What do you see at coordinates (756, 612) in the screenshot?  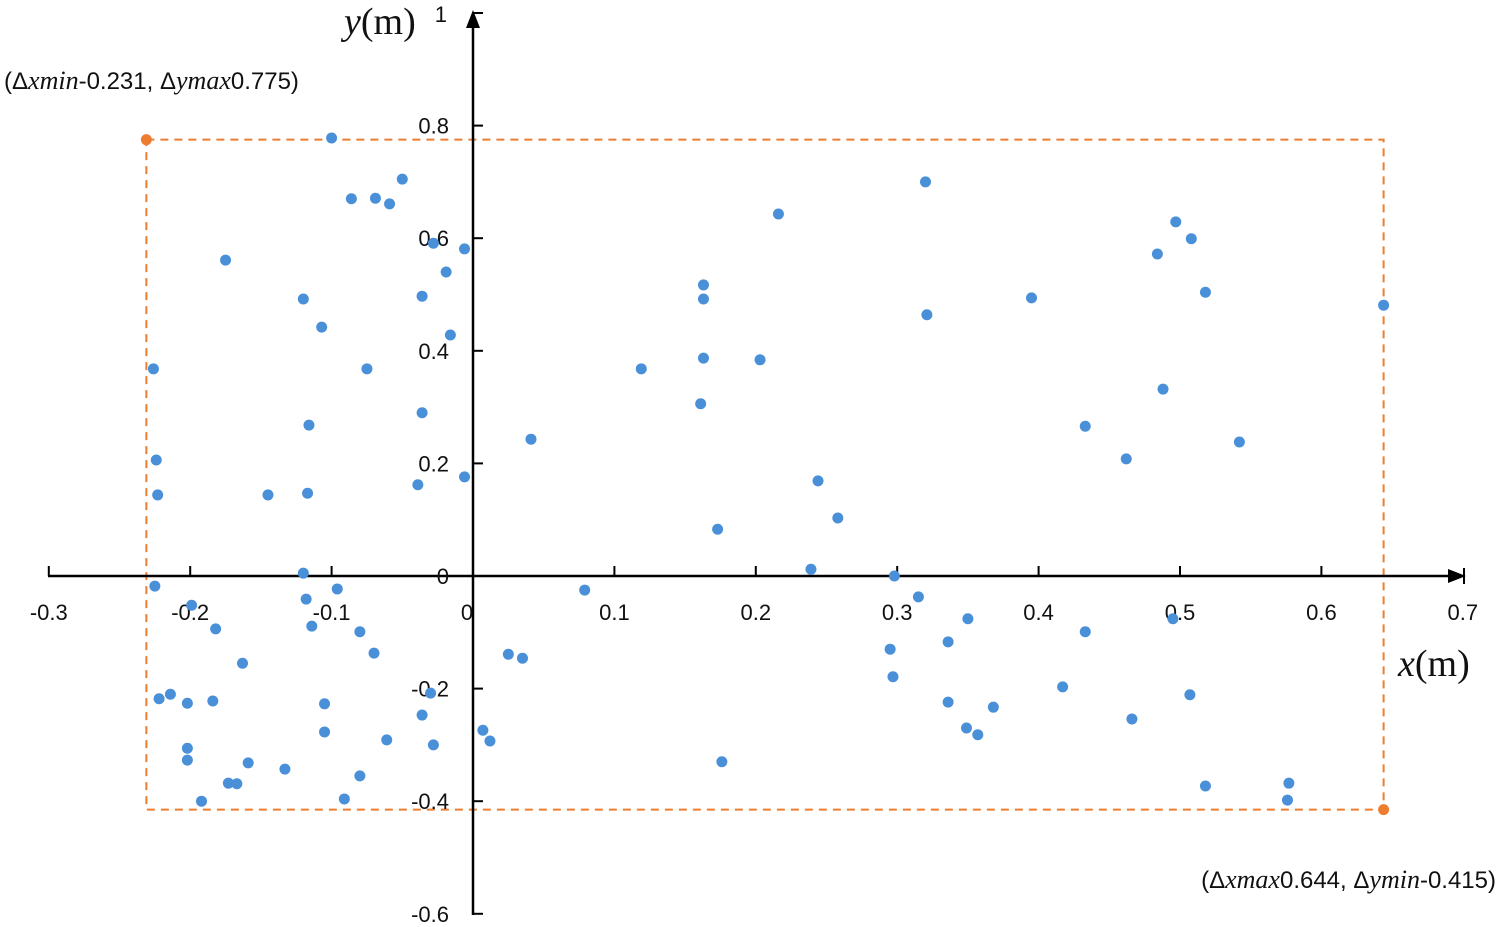 I see `x-tick-label: 0.2` at bounding box center [756, 612].